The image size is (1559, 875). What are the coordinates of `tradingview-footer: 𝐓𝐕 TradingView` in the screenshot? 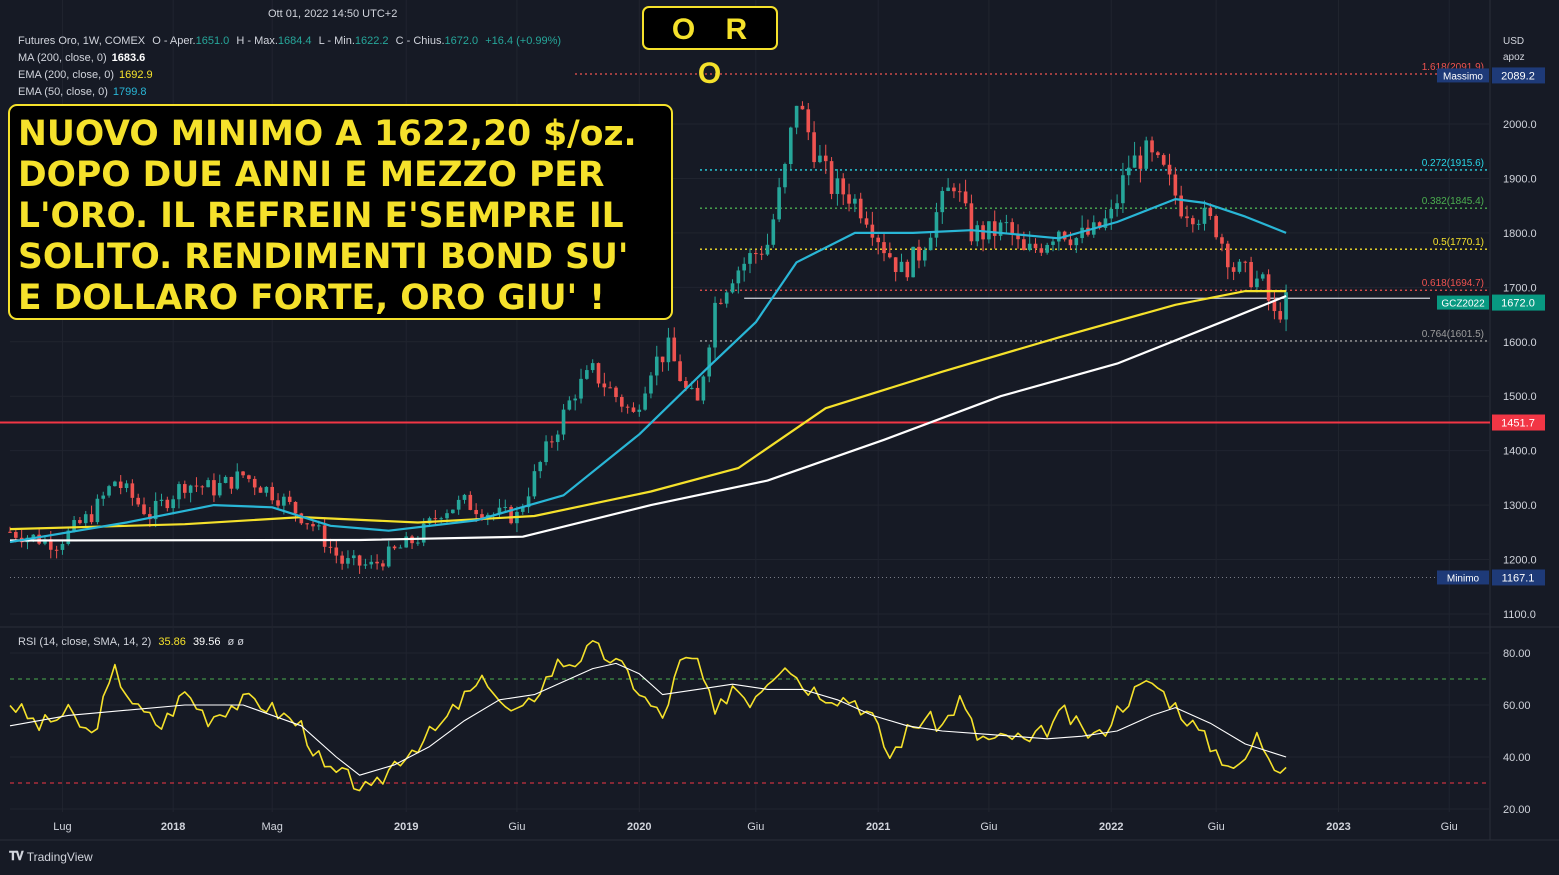 It's located at (51, 856).